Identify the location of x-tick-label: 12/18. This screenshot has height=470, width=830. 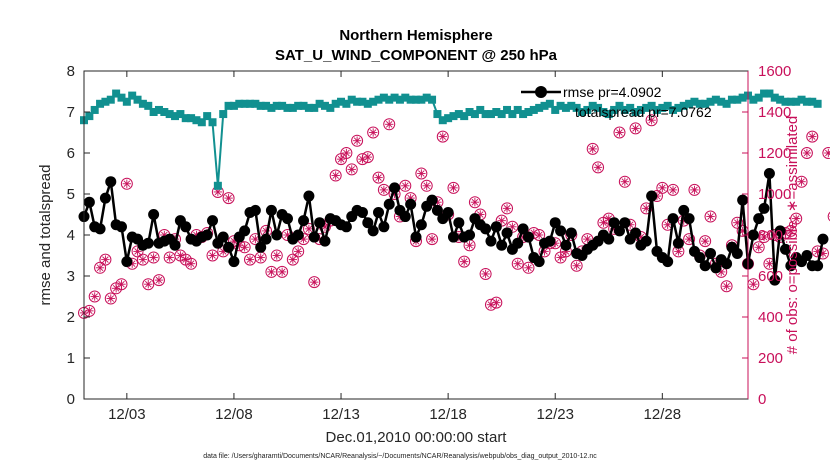
(448, 414).